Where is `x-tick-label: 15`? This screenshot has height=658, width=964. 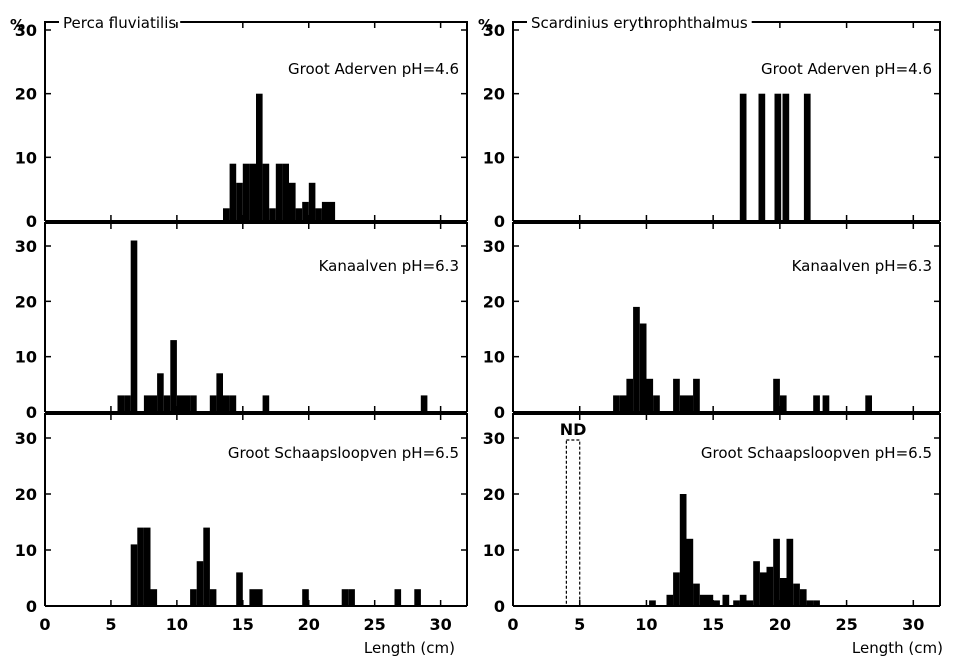 x-tick-label: 15 is located at coordinates (243, 624).